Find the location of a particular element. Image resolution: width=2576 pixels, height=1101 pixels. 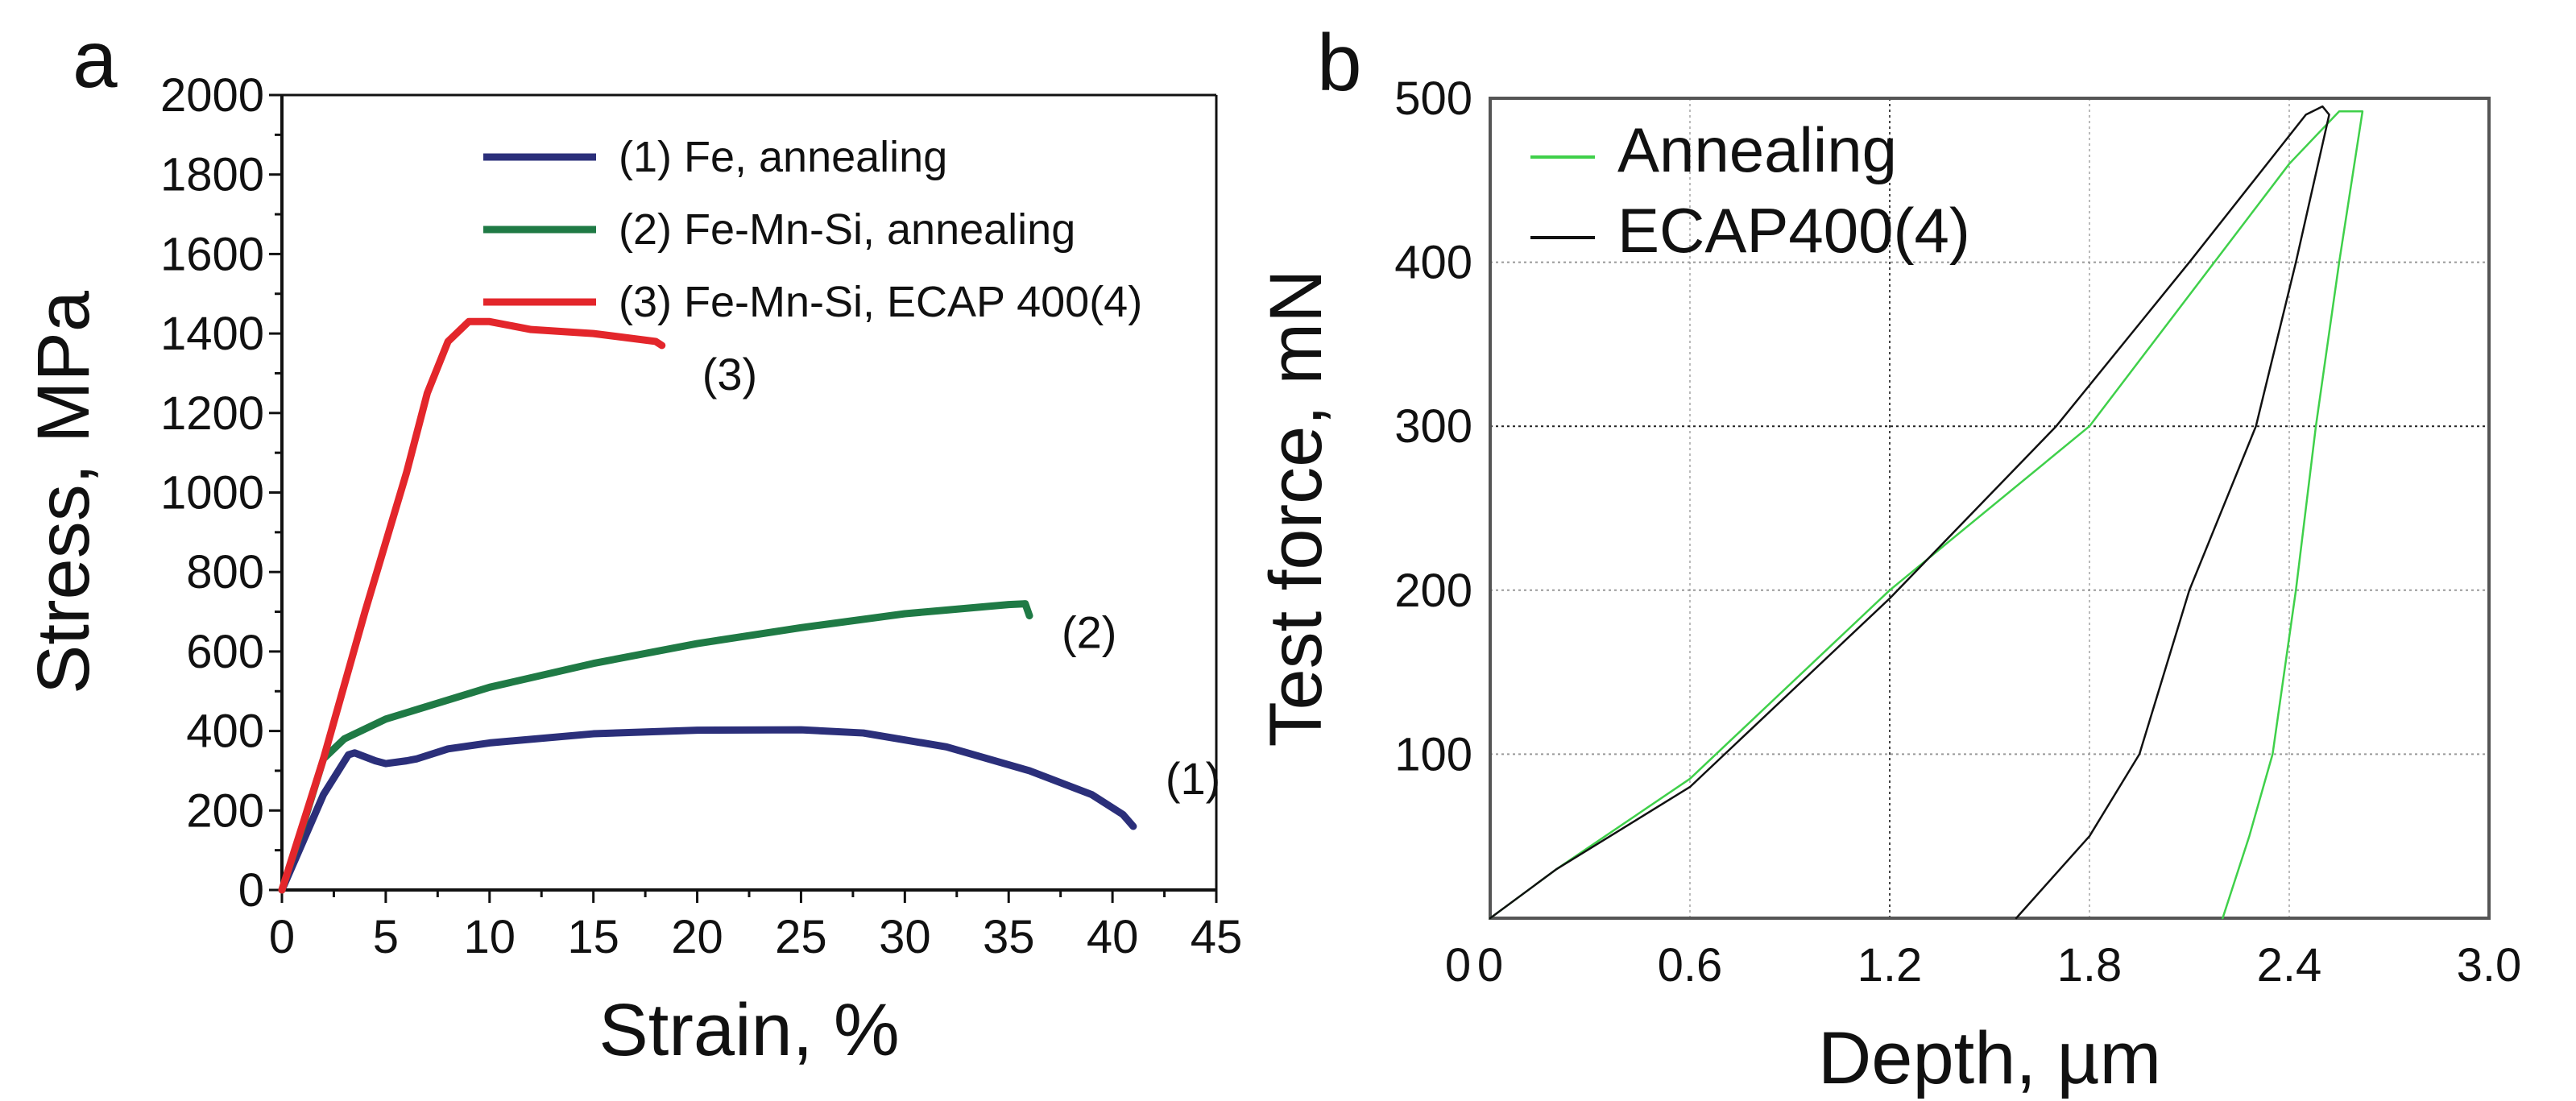

legend-label: ECAP400(4) is located at coordinates (1793, 230).